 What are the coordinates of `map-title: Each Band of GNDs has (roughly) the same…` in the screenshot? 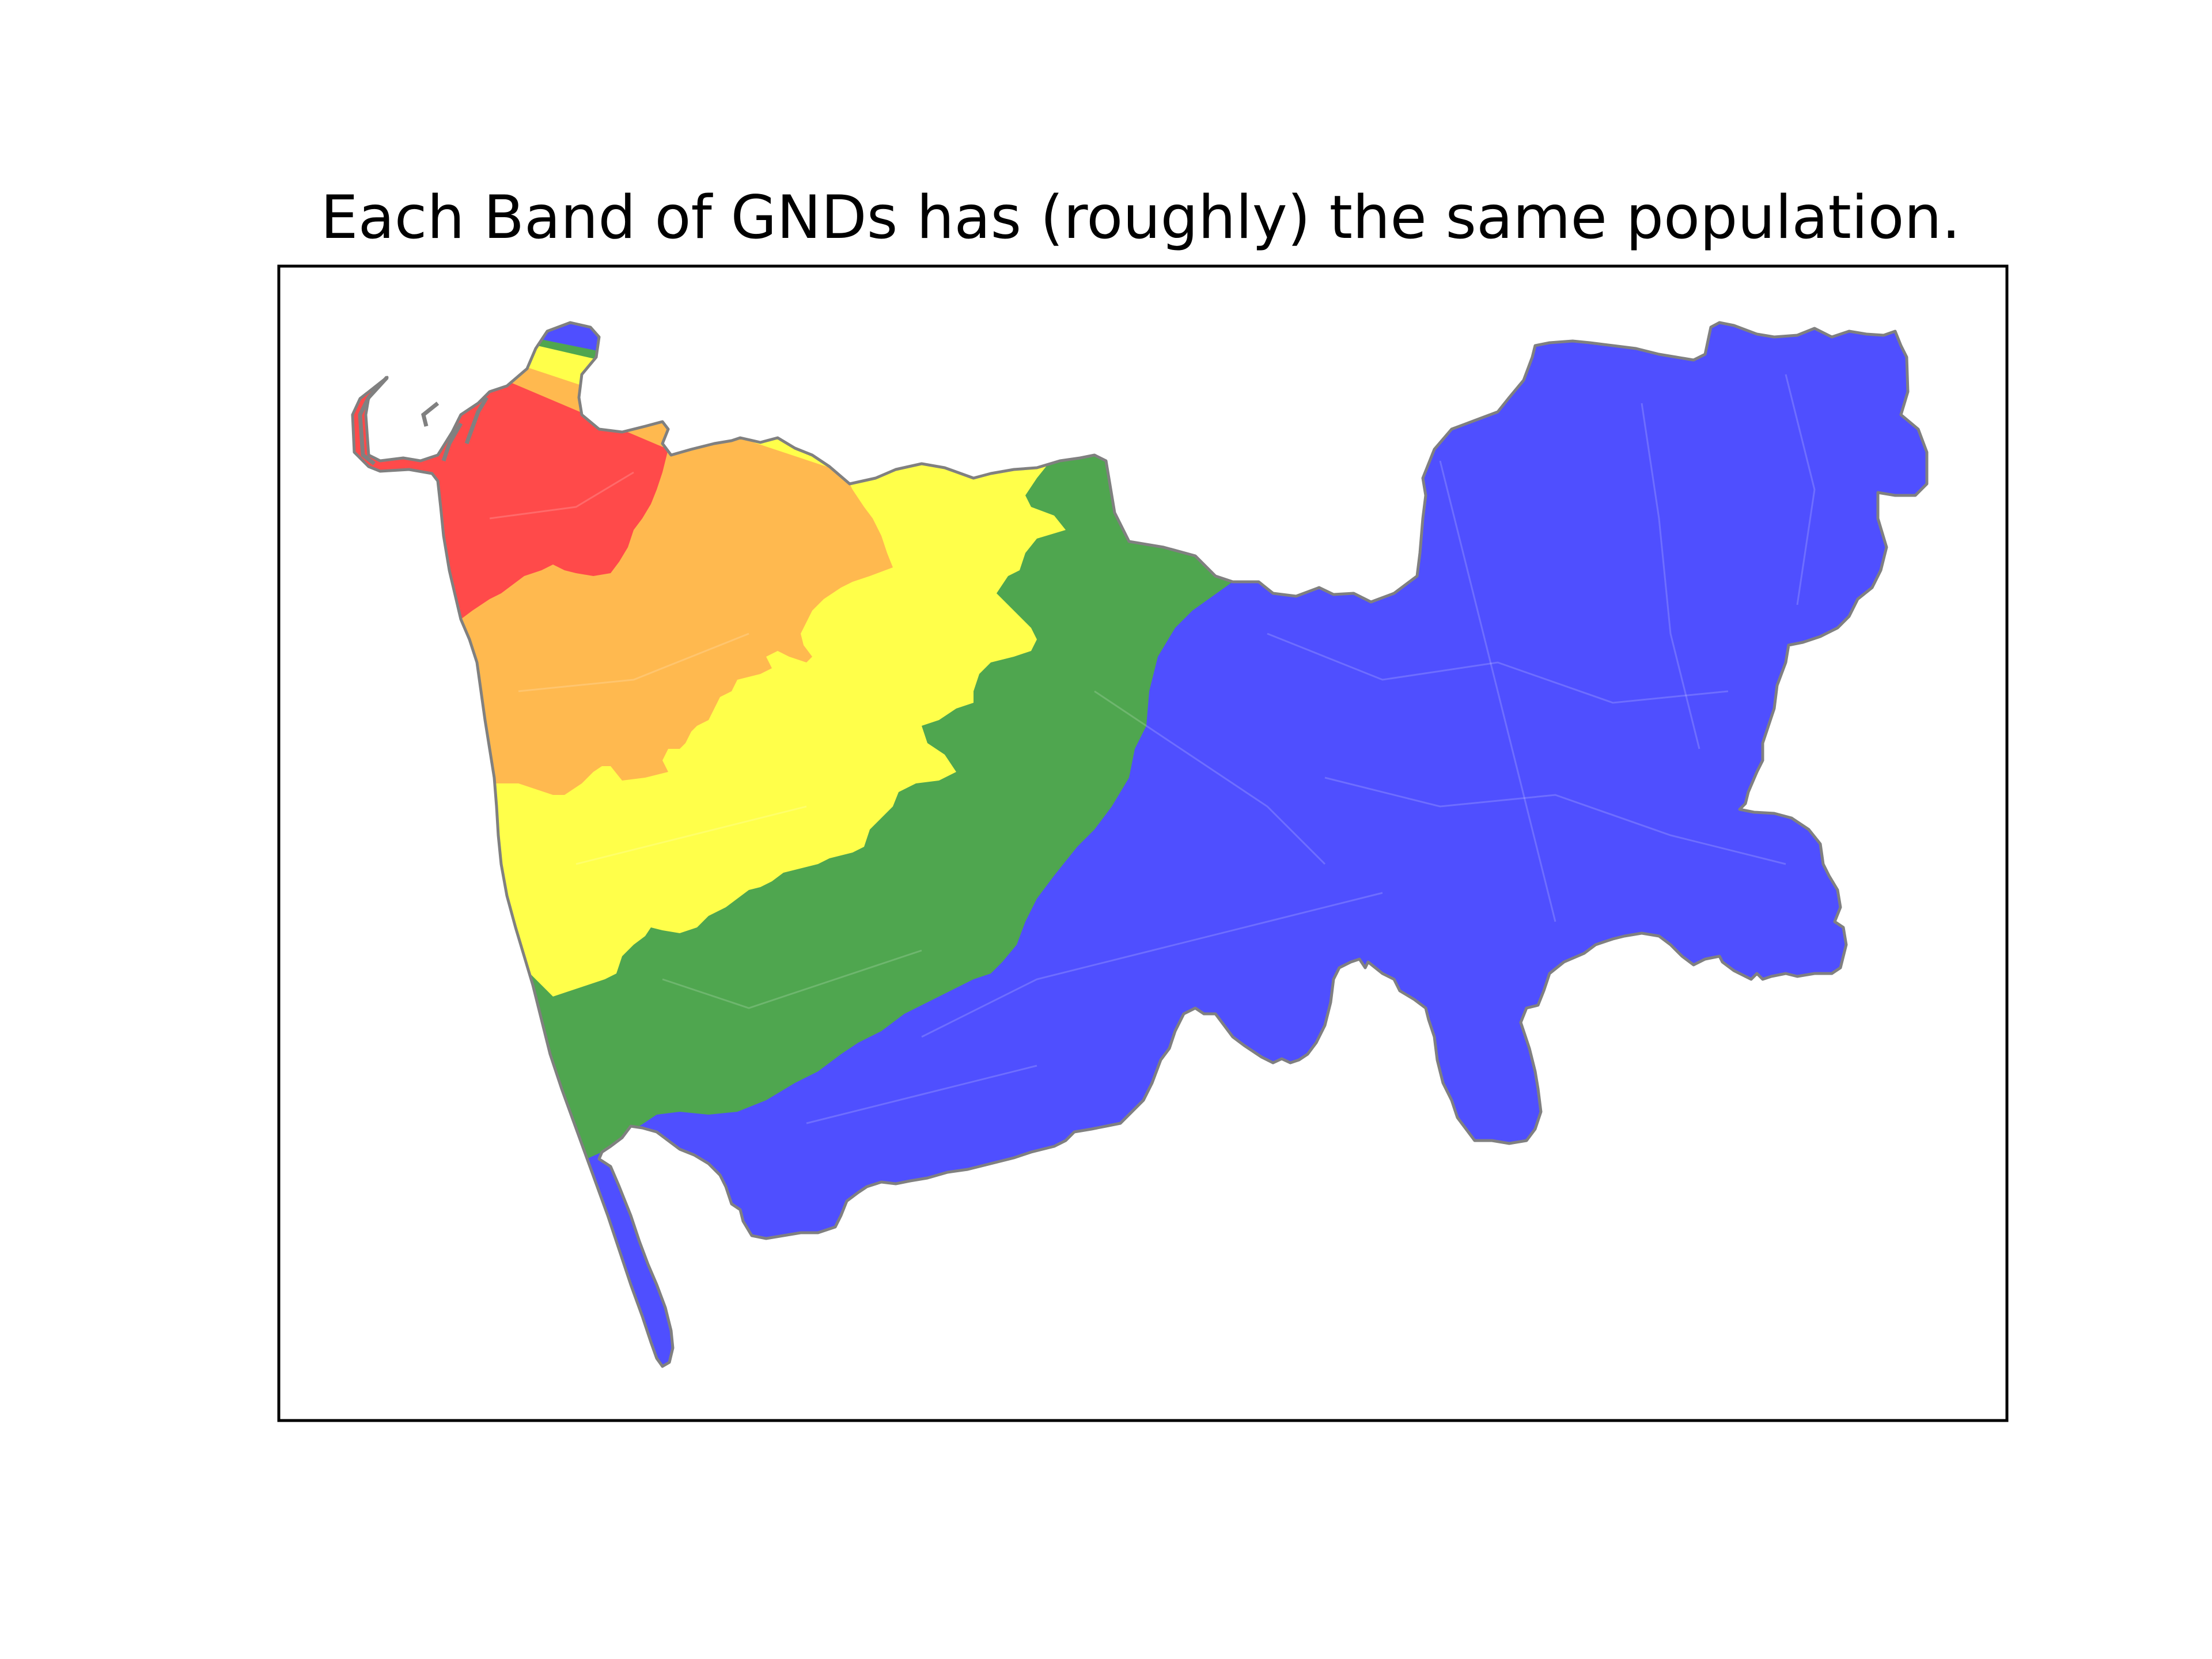 It's located at (1140, 217).